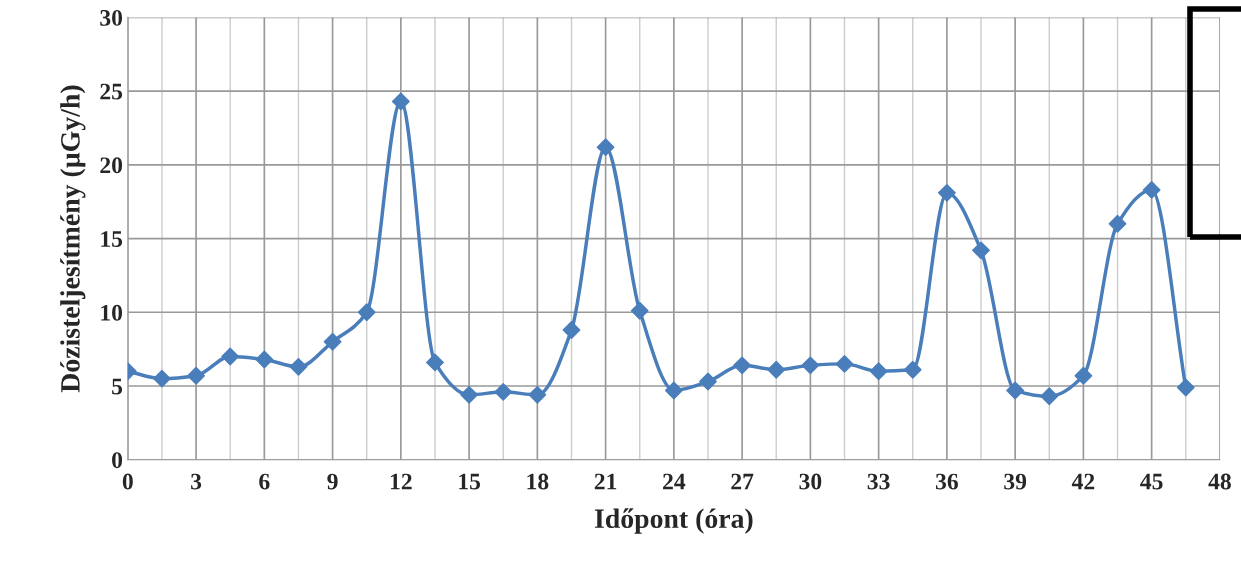  What do you see at coordinates (112, 239) in the screenshot?
I see `y-tick-label: 15` at bounding box center [112, 239].